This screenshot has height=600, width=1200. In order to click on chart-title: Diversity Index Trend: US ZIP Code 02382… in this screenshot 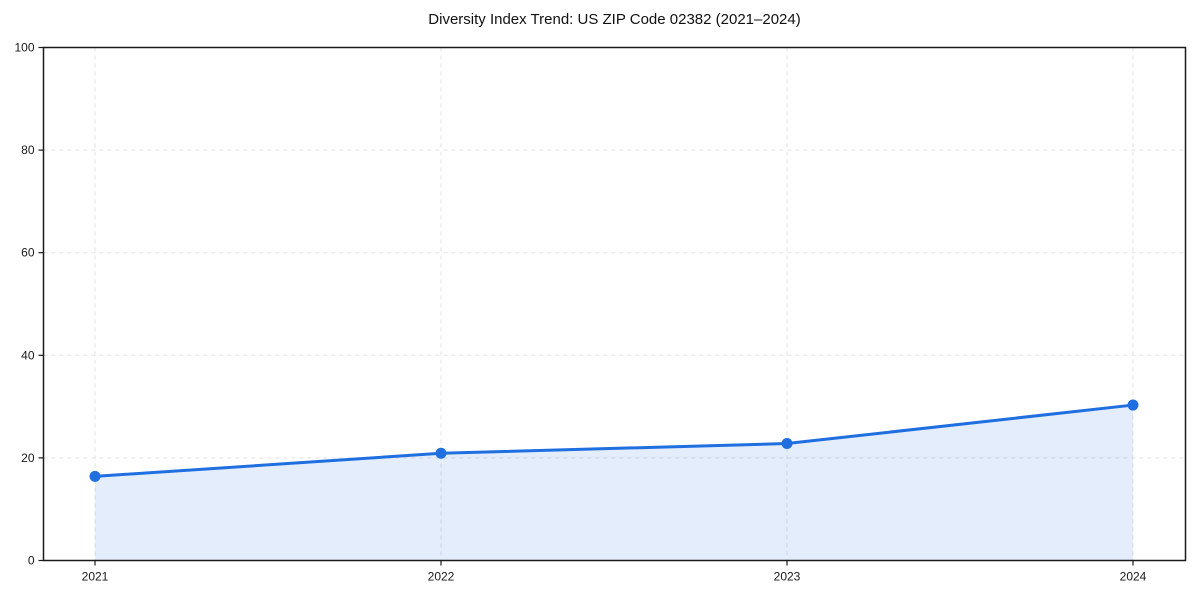, I will do `click(614, 19)`.